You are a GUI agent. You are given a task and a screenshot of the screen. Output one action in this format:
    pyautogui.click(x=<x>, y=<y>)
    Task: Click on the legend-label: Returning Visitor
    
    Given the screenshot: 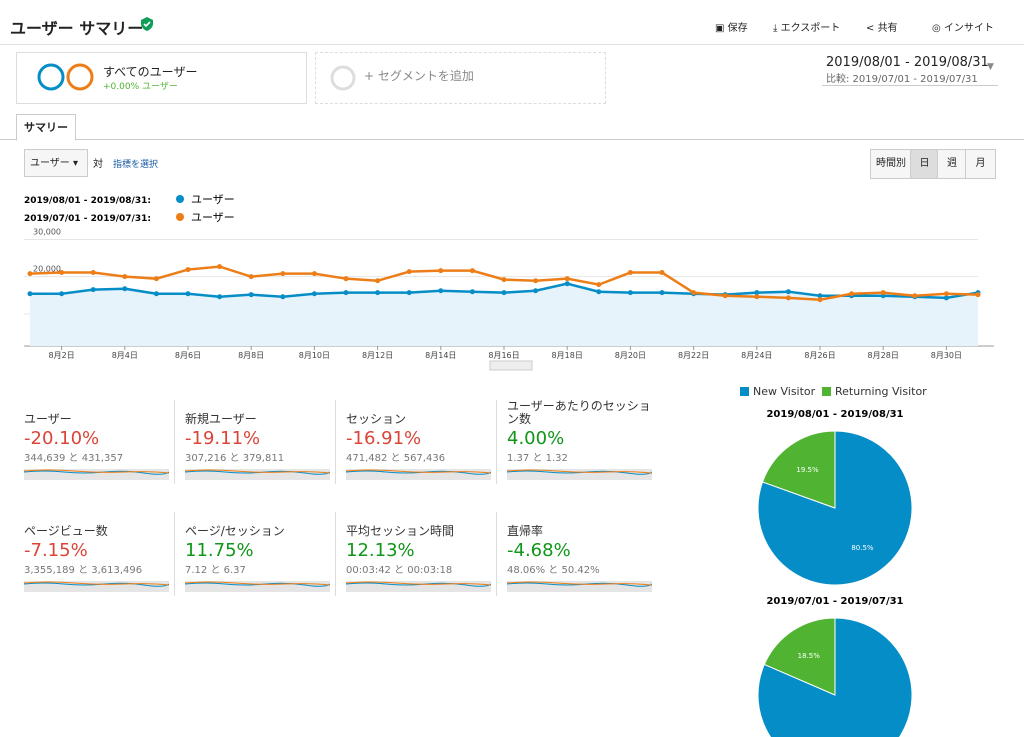 What is the action you would take?
    pyautogui.click(x=881, y=391)
    